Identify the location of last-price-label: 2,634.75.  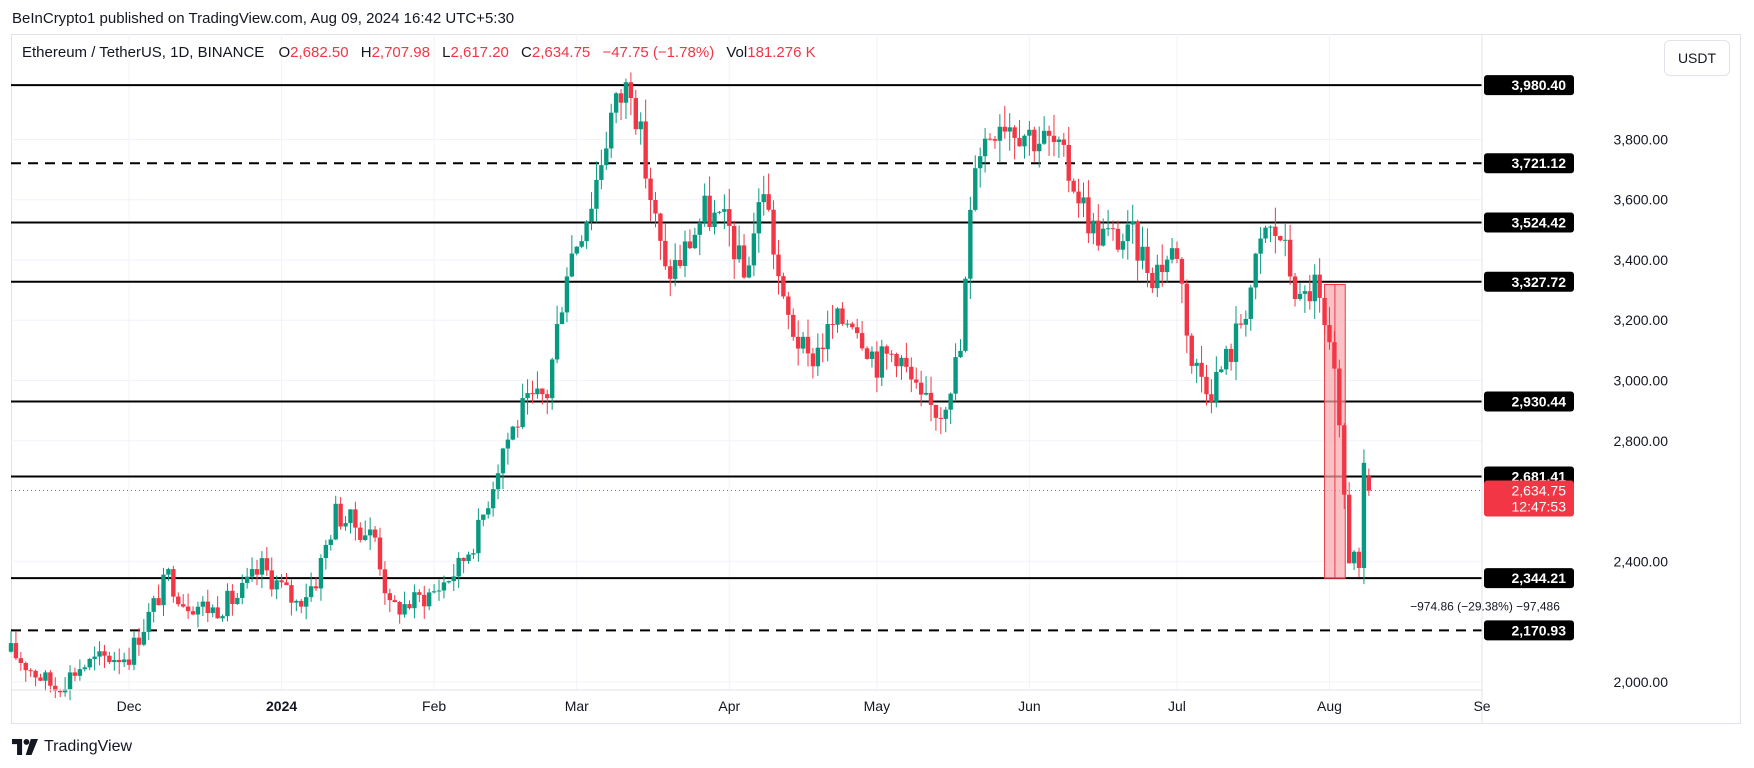
(1539, 491).